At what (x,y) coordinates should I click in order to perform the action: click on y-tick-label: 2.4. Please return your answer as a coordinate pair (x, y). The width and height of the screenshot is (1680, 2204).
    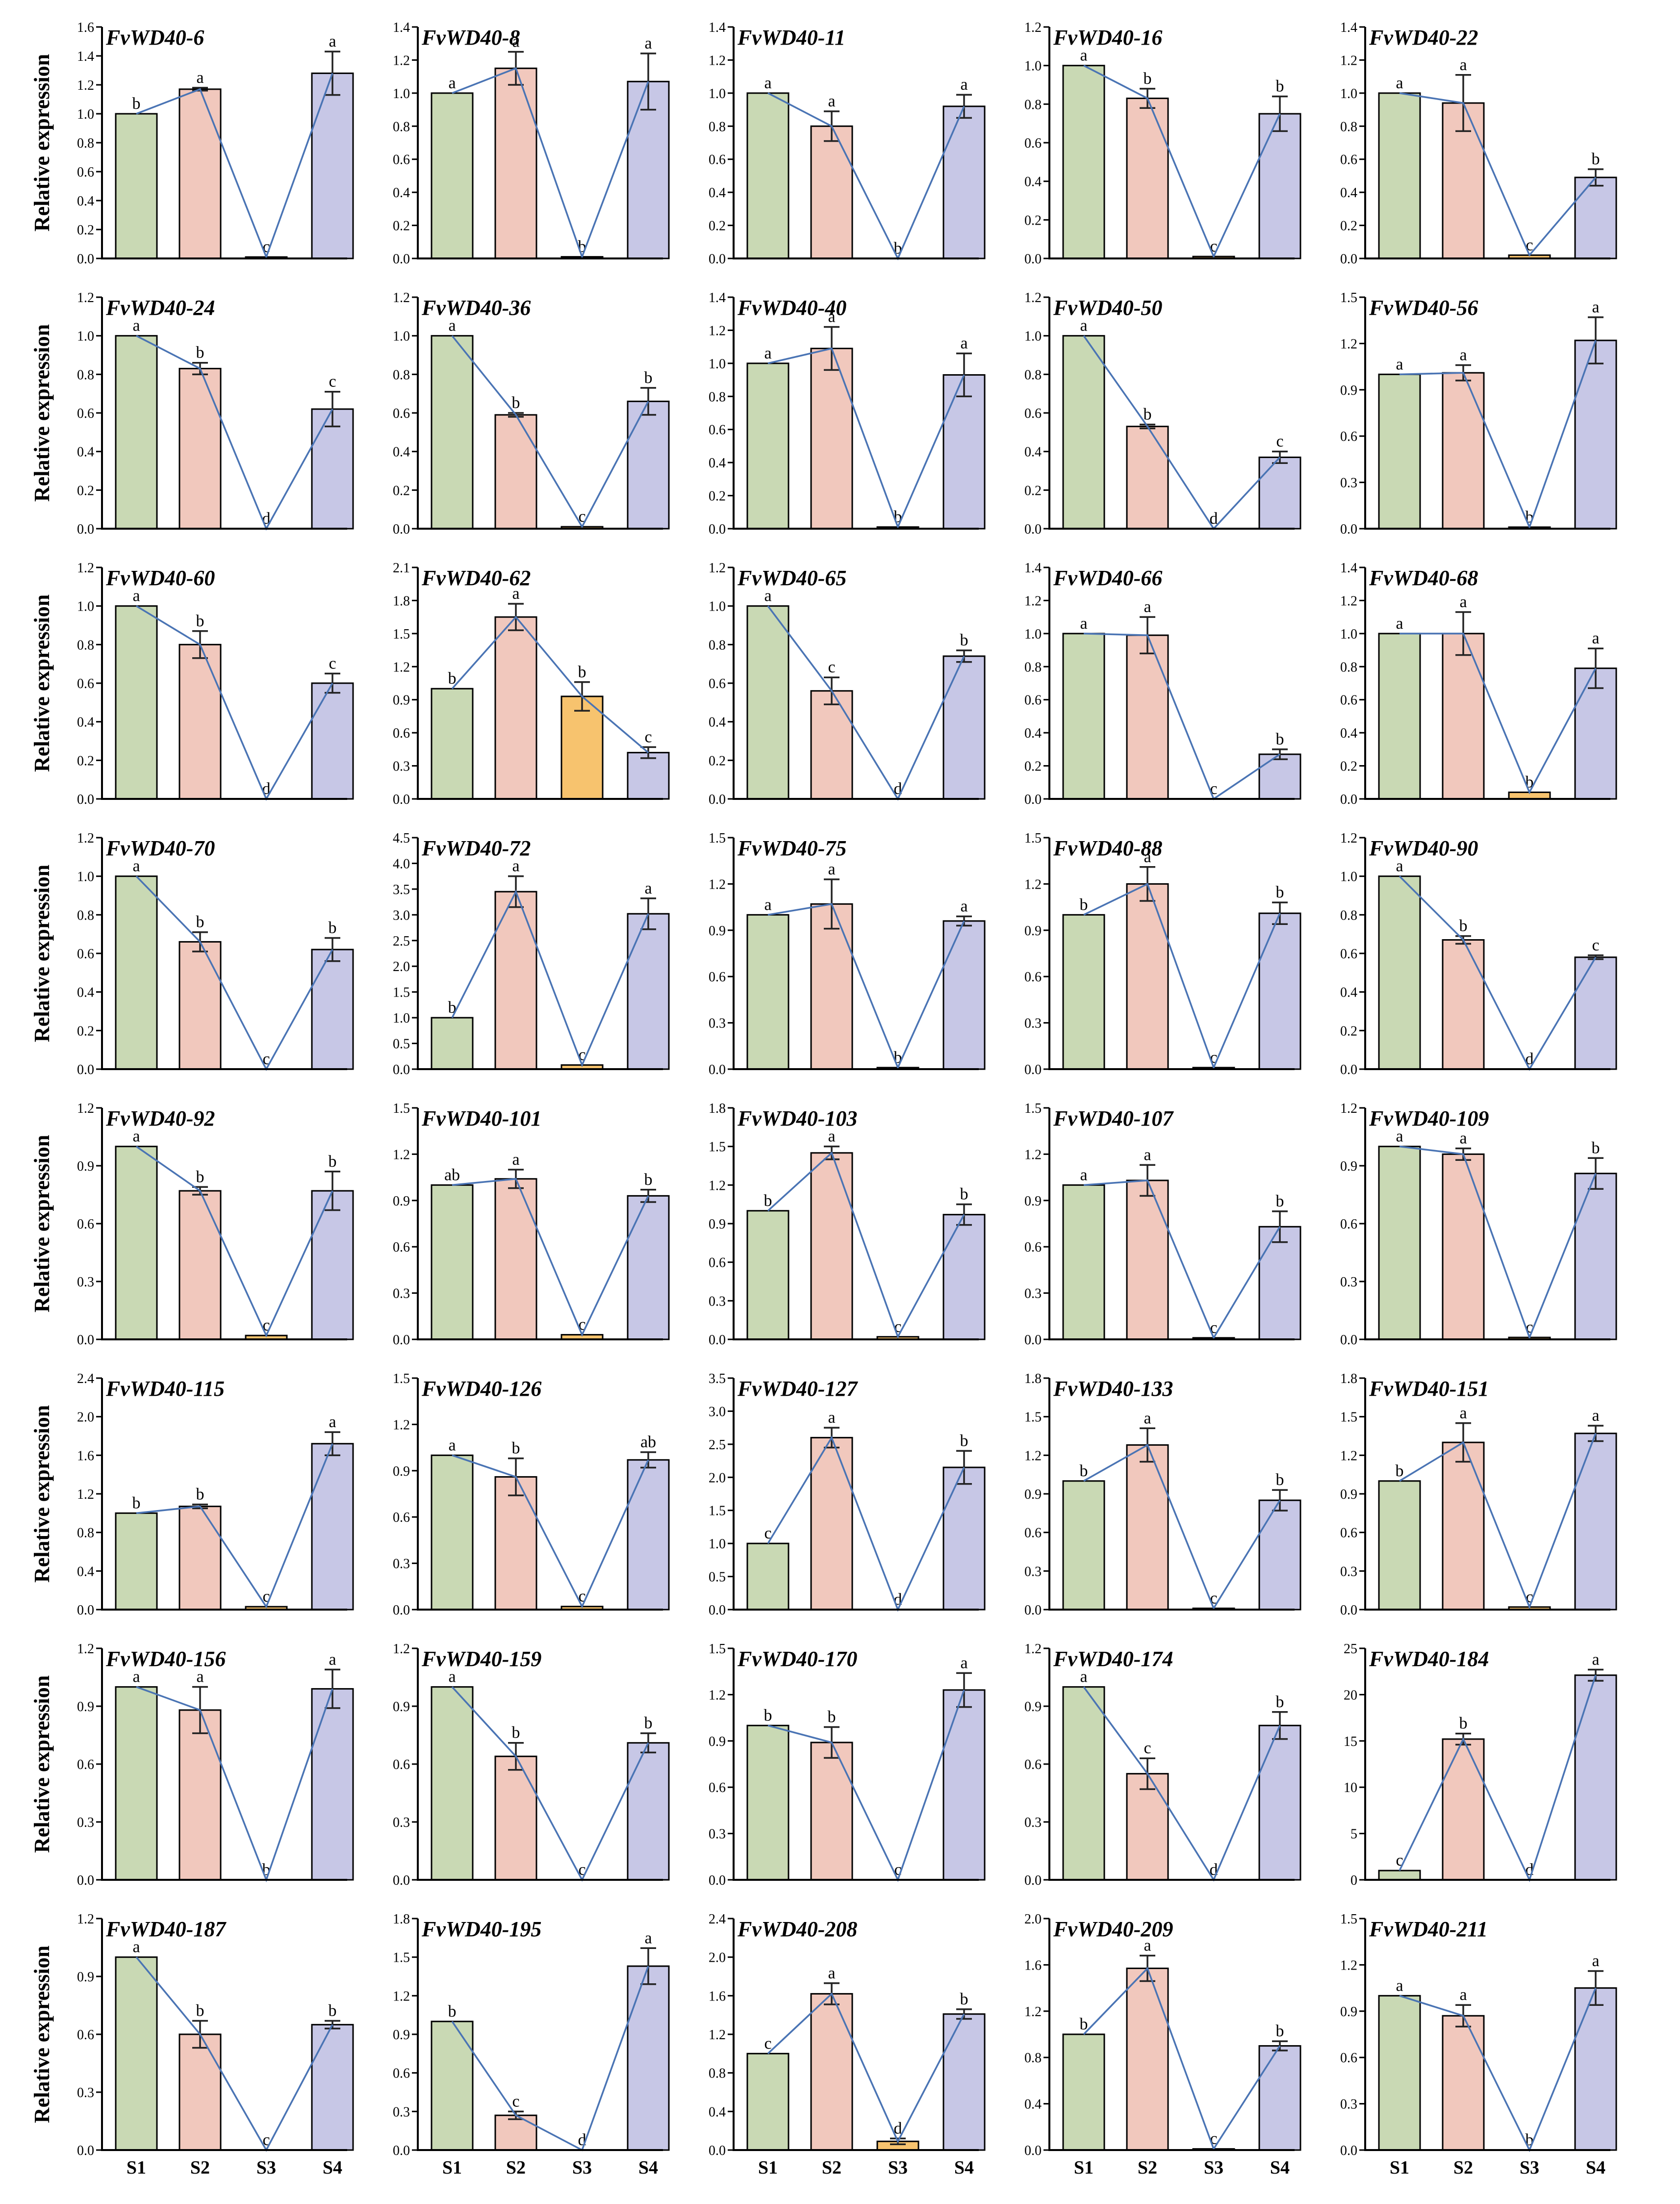
    Looking at the image, I should click on (85, 1378).